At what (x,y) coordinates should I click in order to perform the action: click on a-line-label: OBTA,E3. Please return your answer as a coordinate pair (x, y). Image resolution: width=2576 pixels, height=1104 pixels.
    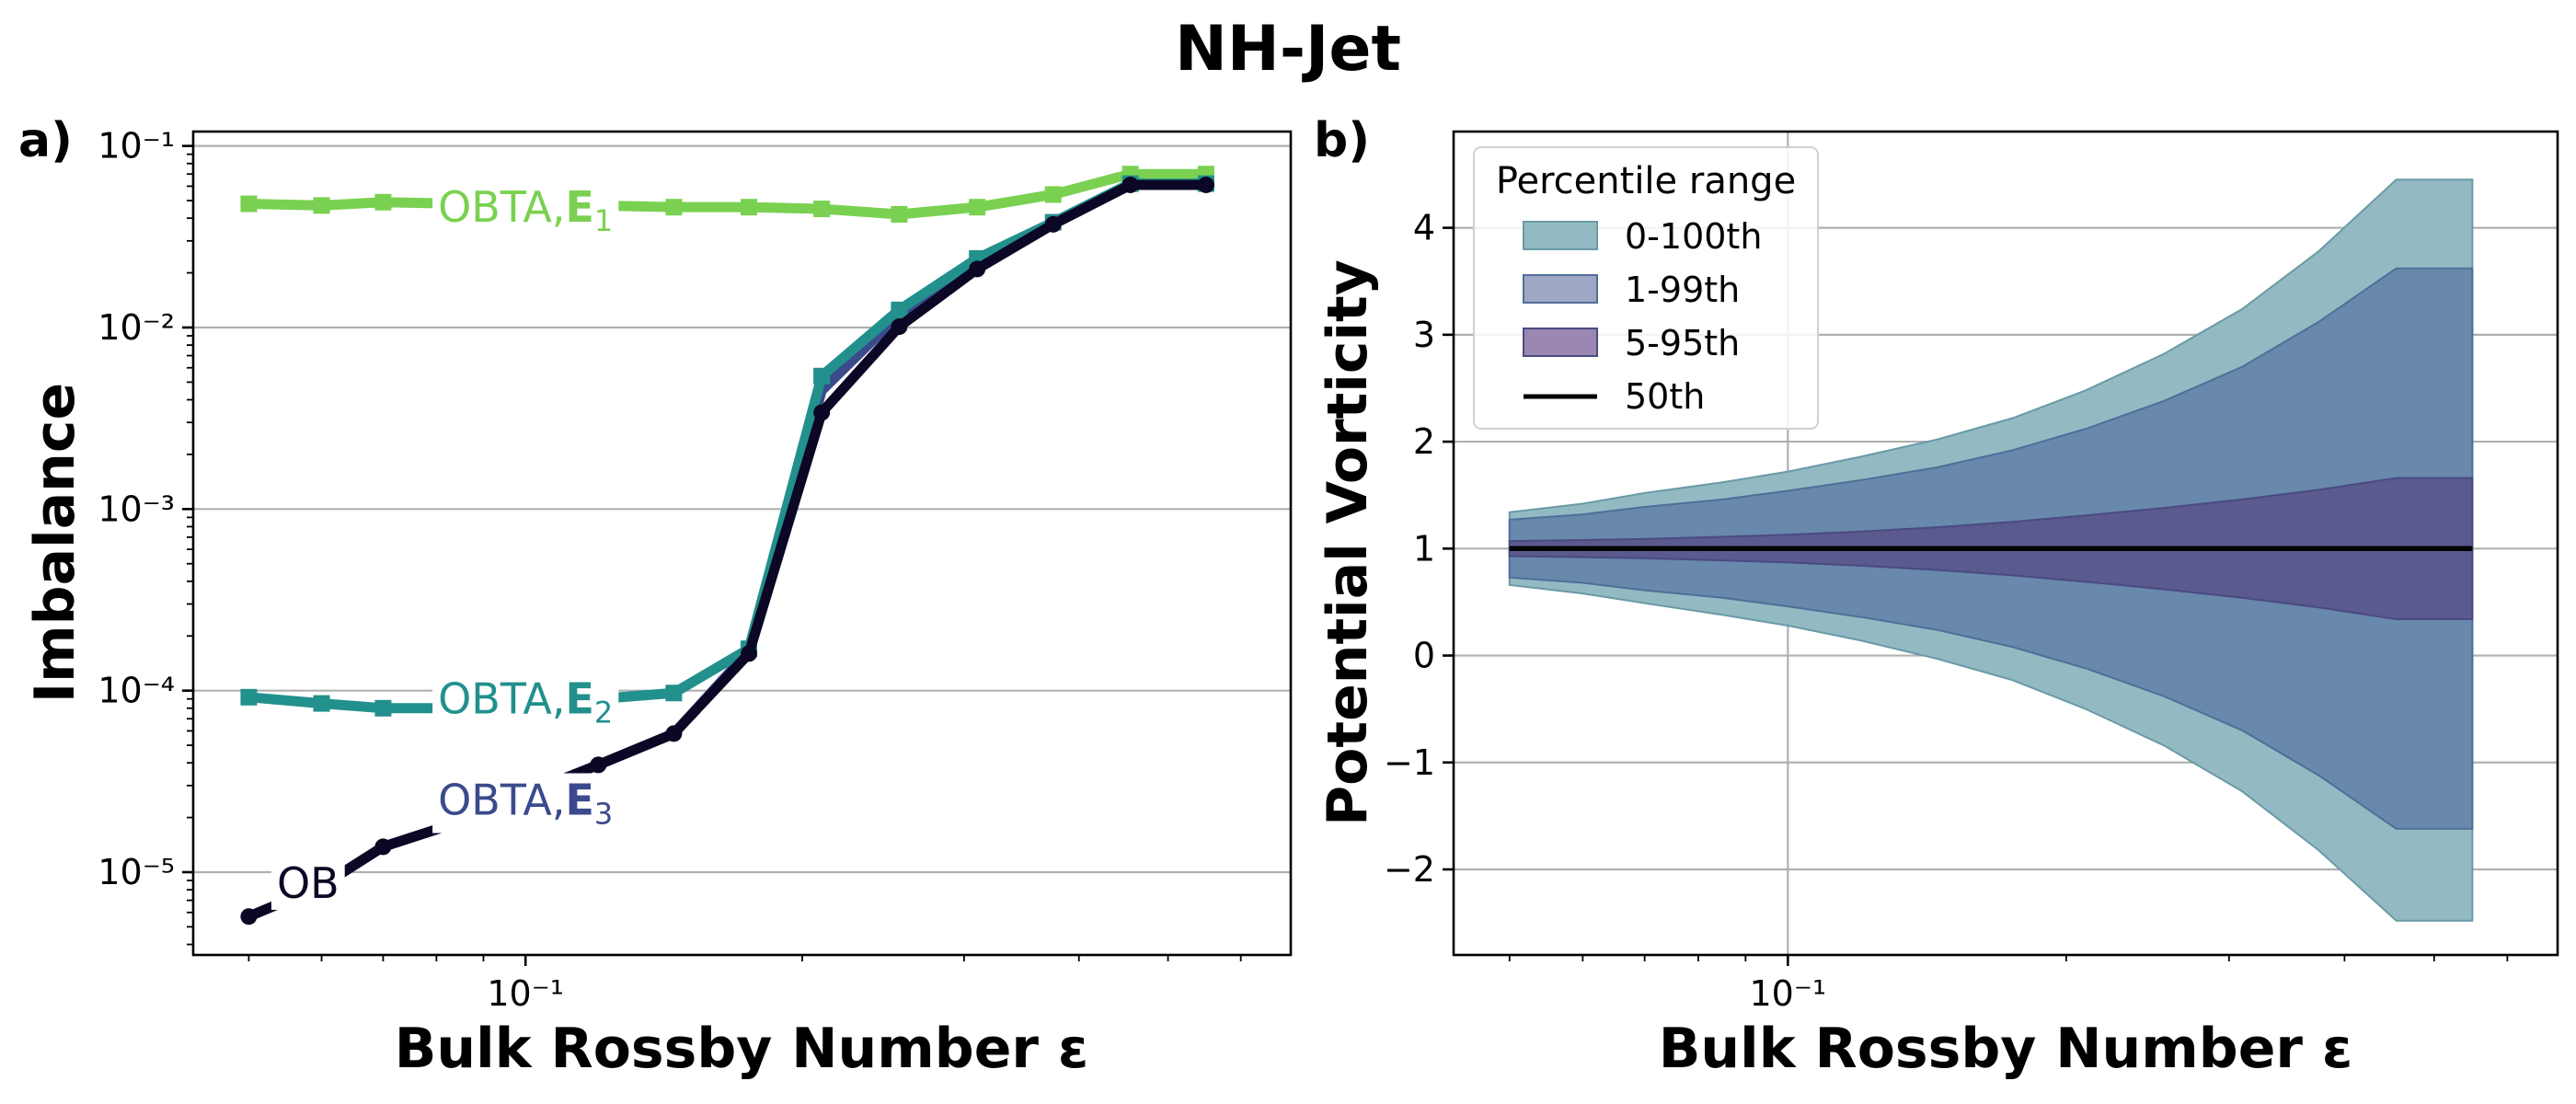
    Looking at the image, I should click on (525, 803).